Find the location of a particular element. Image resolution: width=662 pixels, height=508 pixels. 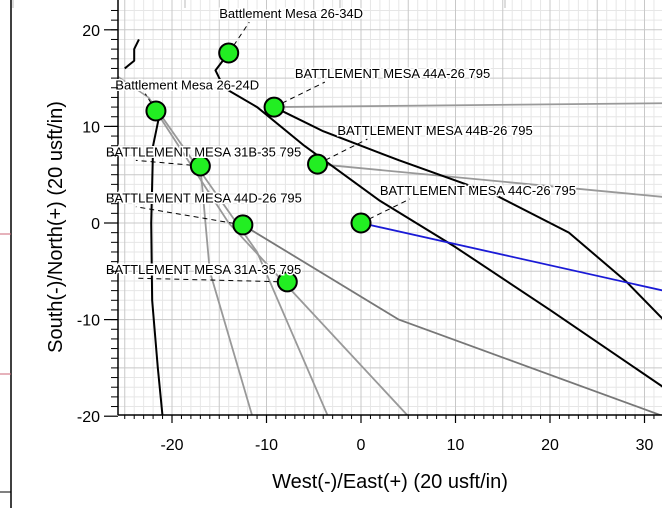

well-label: BATTLEMENT MESA 31B-35 795 is located at coordinates (203, 151).